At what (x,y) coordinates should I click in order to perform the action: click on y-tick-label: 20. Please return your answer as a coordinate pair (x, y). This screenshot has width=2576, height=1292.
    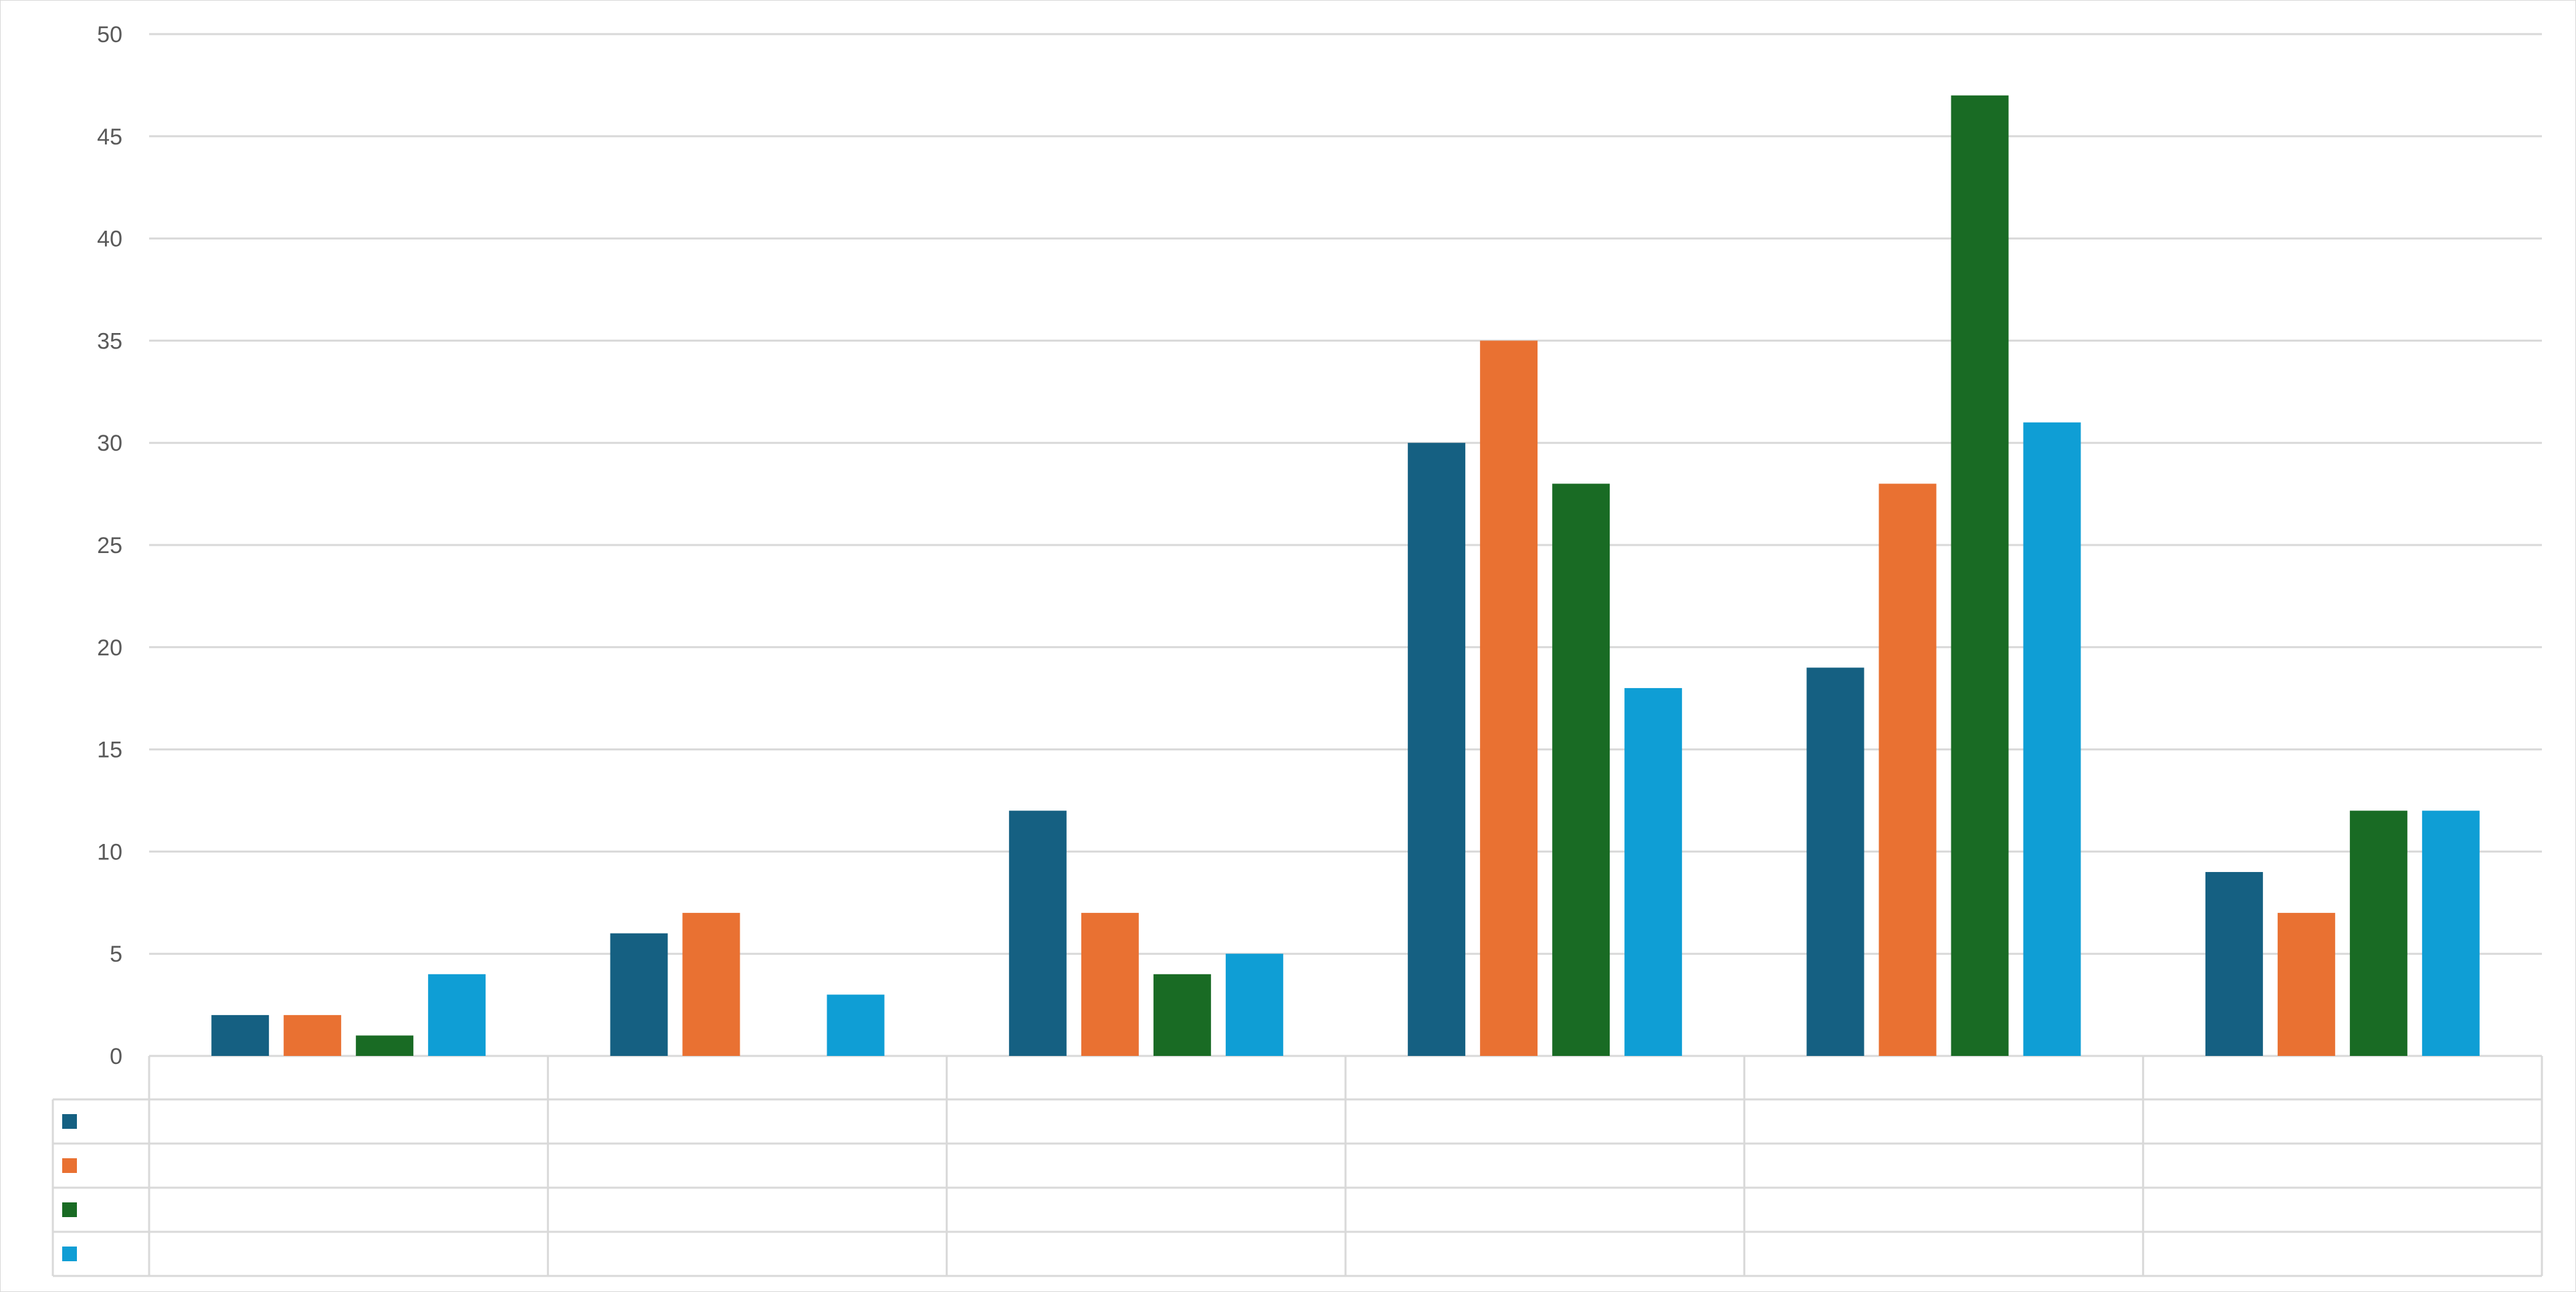
    Looking at the image, I should click on (109, 648).